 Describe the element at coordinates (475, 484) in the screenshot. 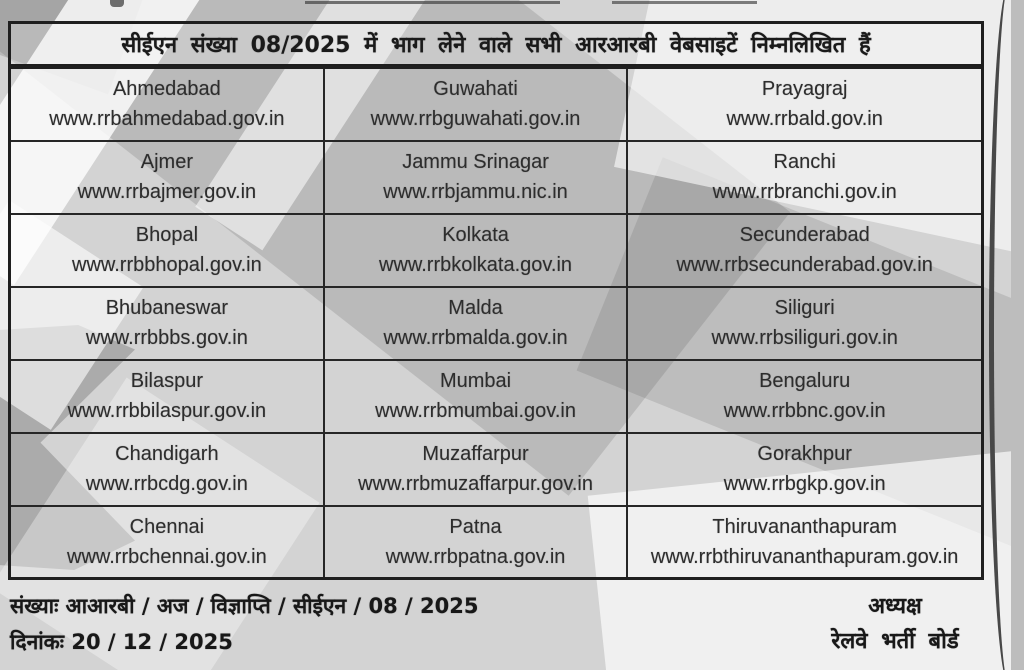

I see `rrb-website-url: www.rrbmuzaffarpur.gov.in` at that location.